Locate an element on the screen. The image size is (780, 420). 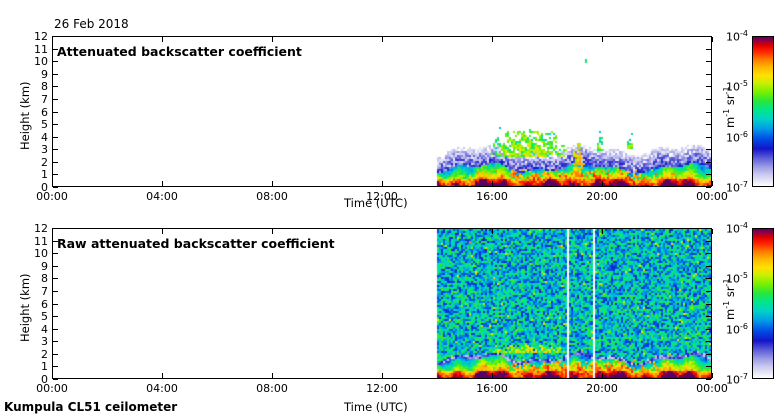
y-tick-label: 0 is located at coordinates (44, 187).